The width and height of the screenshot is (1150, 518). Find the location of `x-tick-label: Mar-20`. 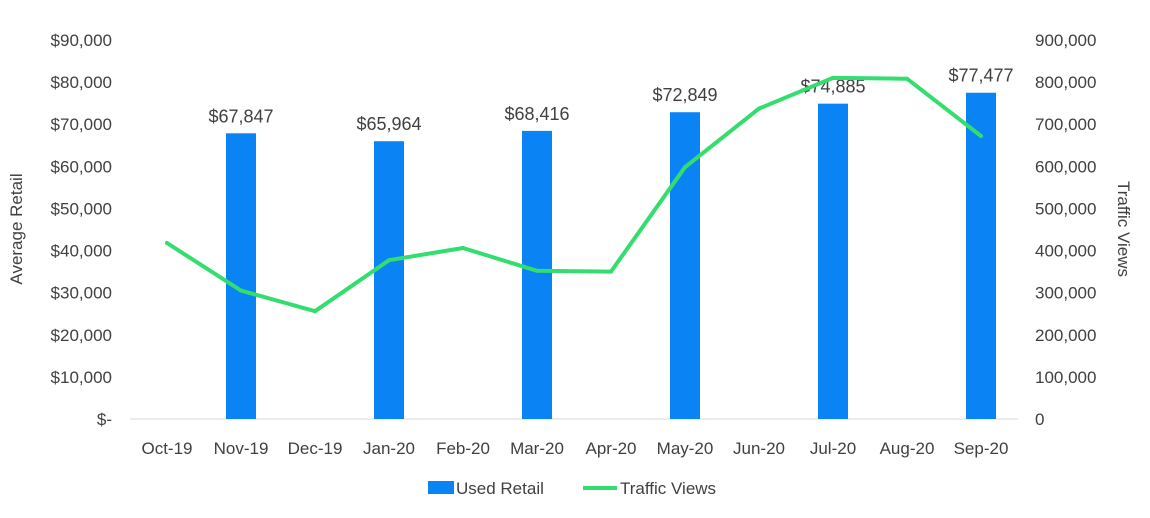

x-tick-label: Mar-20 is located at coordinates (537, 448).